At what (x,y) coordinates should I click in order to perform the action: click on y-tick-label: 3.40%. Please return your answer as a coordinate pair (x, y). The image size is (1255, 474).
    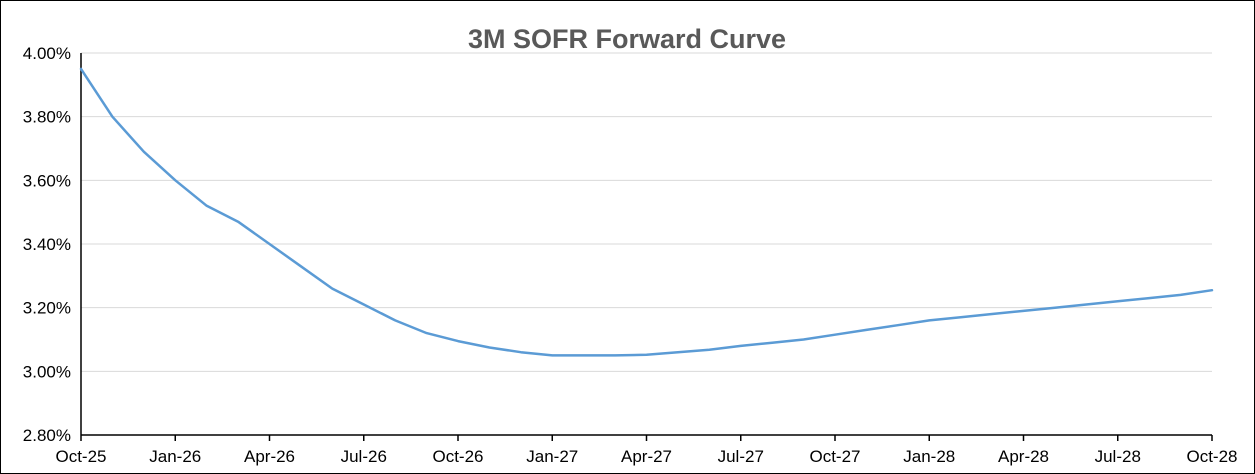
    Looking at the image, I should click on (47, 244).